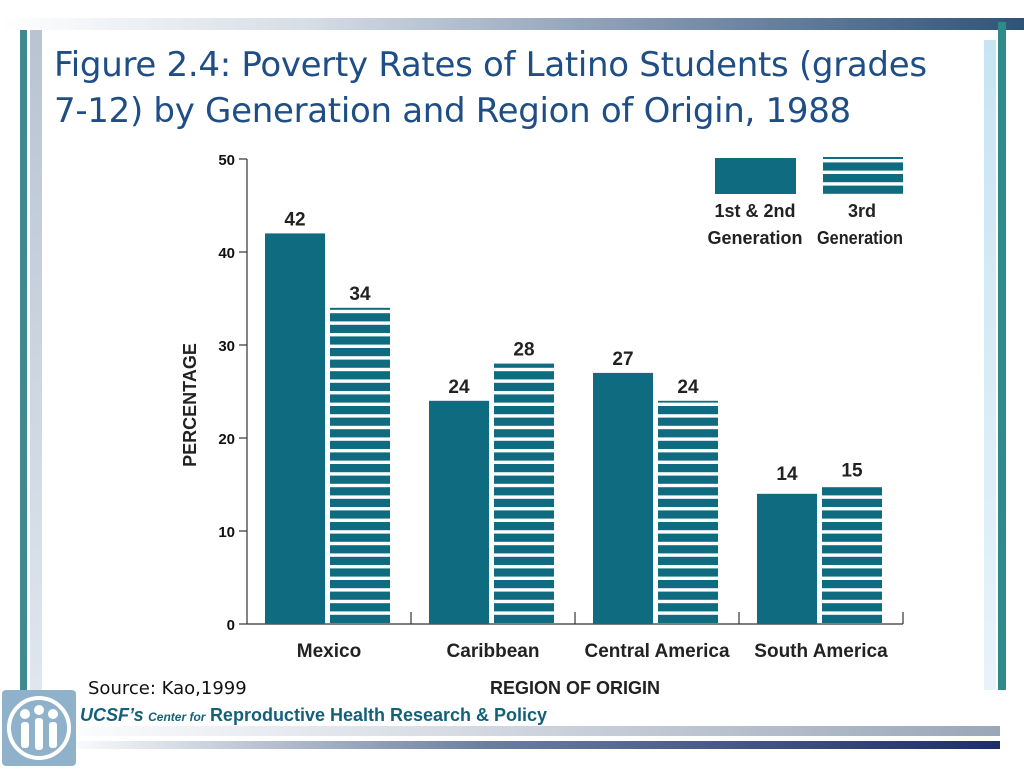  What do you see at coordinates (863, 176) in the screenshot?
I see `legend-swatch-3rd-generation` at bounding box center [863, 176].